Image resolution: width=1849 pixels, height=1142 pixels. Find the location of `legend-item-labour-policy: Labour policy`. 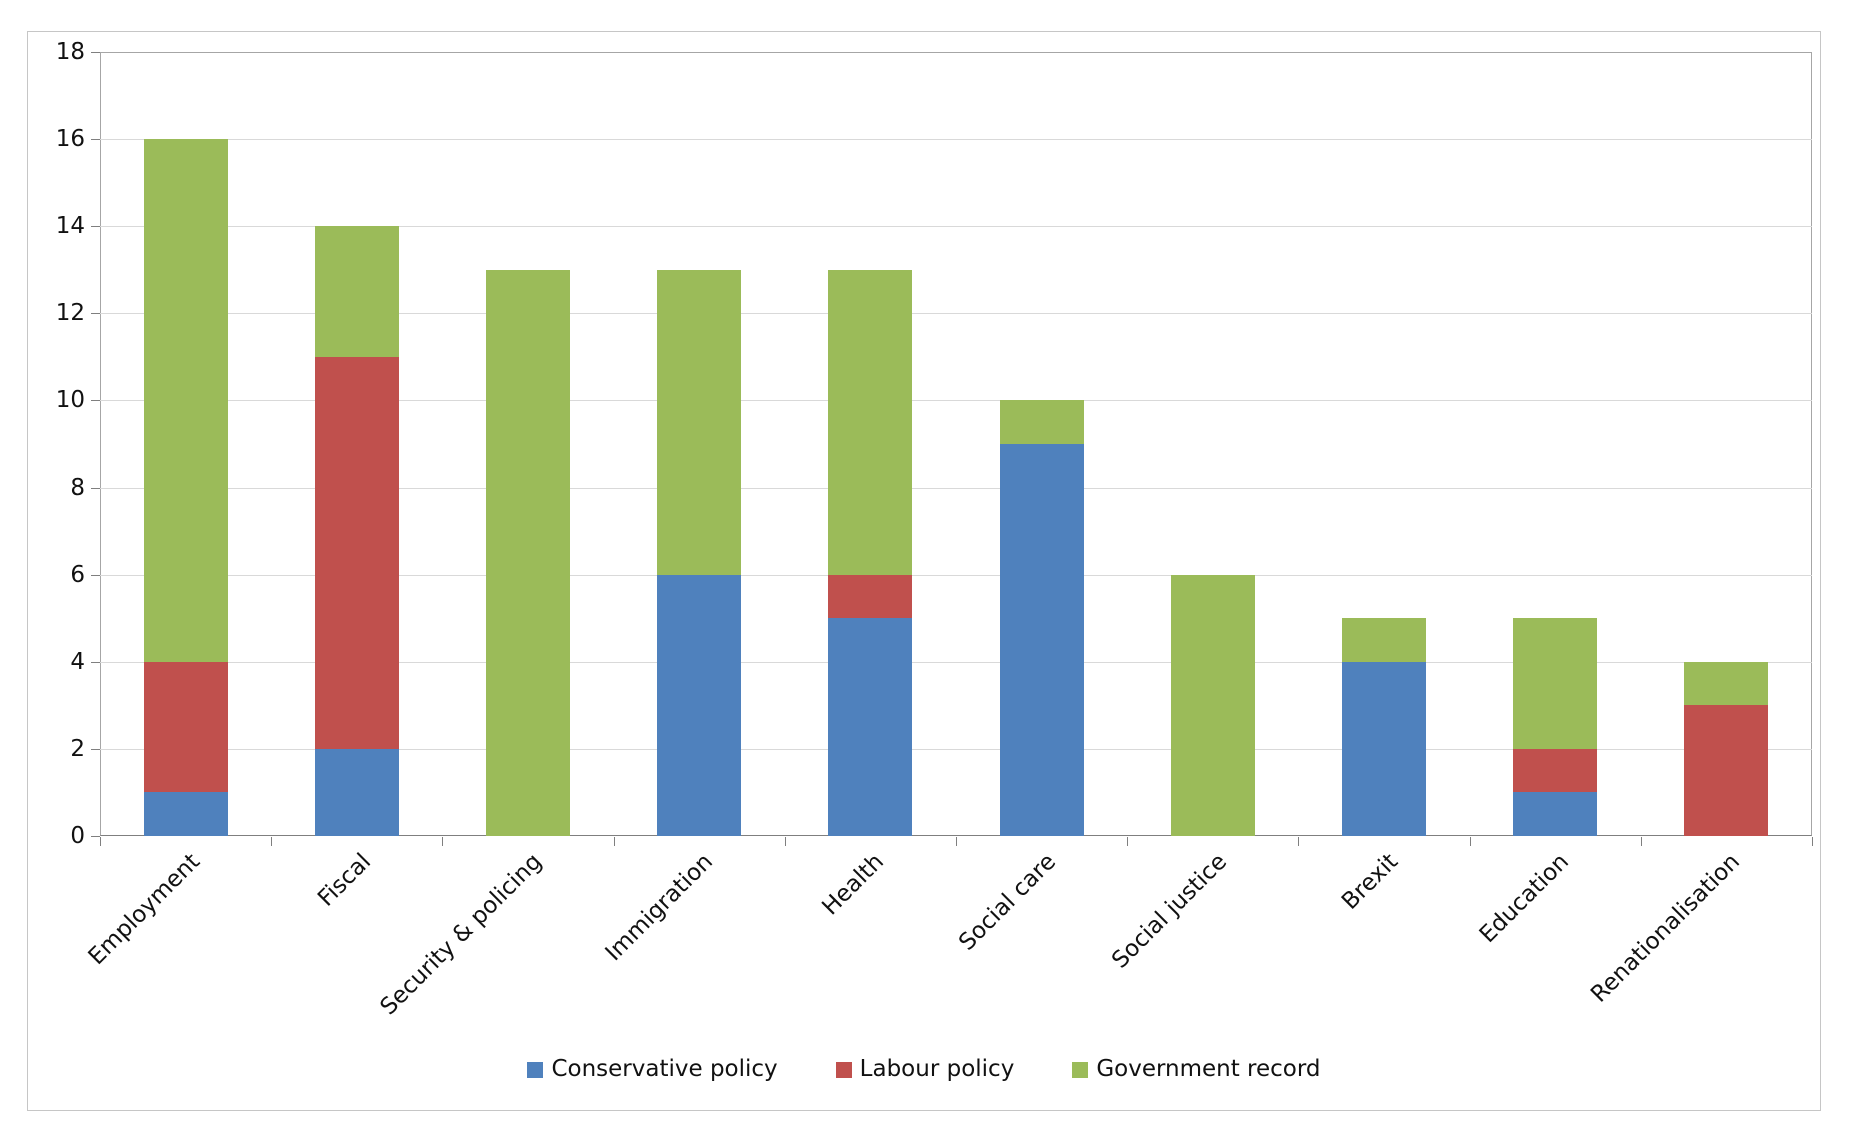

legend-item-labour-policy: Labour policy is located at coordinates (925, 1069).